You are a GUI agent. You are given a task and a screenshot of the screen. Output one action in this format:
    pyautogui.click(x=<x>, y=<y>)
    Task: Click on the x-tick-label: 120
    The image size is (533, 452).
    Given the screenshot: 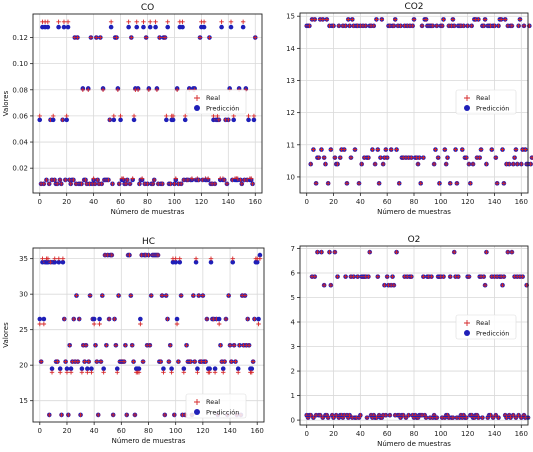 What is the action you would take?
    pyautogui.click(x=467, y=434)
    